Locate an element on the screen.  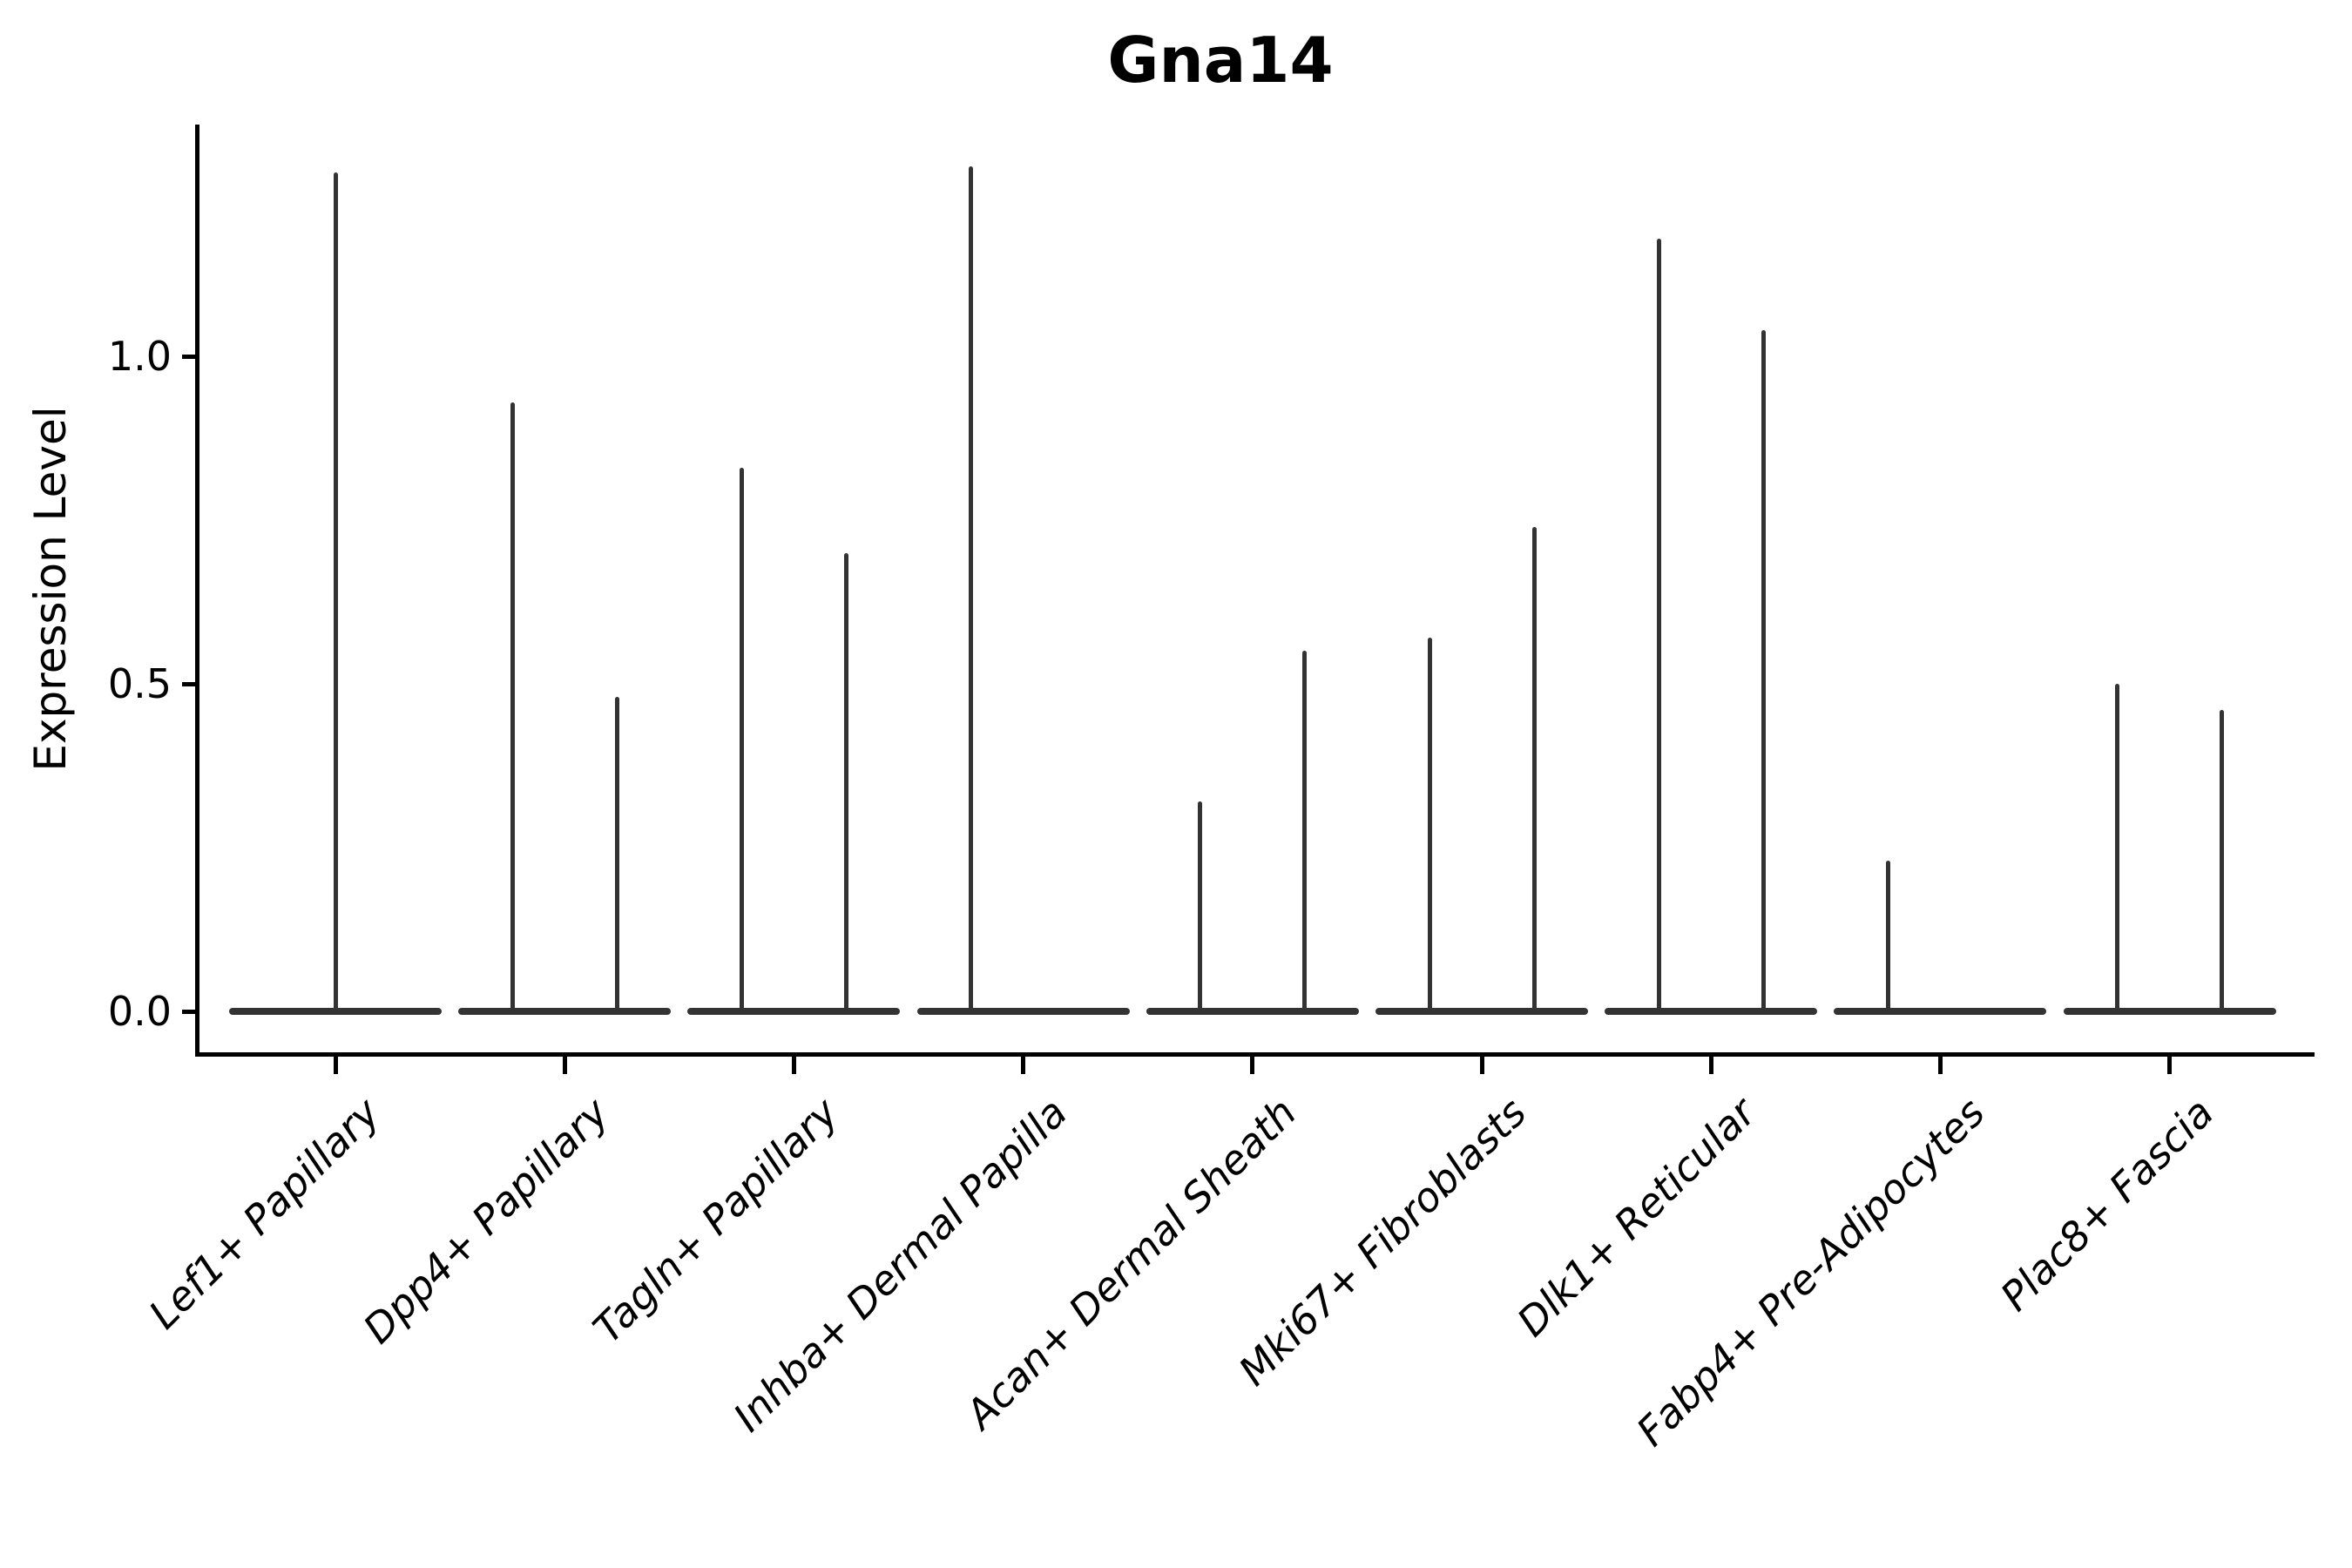
x-axis is located at coordinates (1255, 1054).